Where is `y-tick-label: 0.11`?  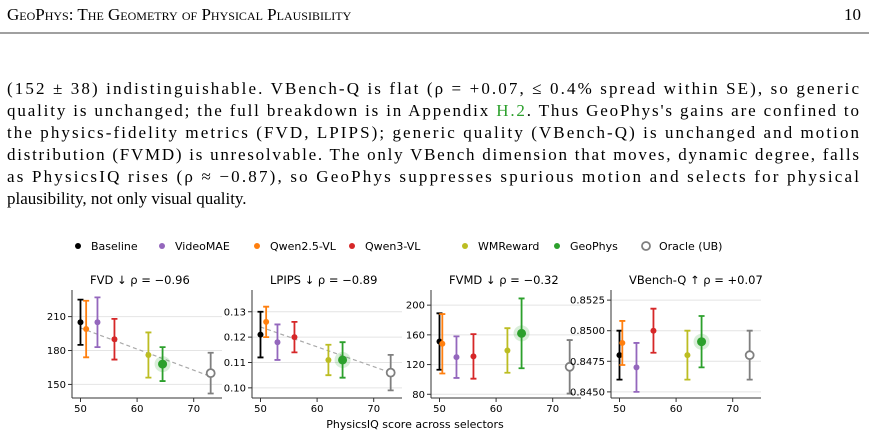
y-tick-label: 0.11 is located at coordinates (235, 363).